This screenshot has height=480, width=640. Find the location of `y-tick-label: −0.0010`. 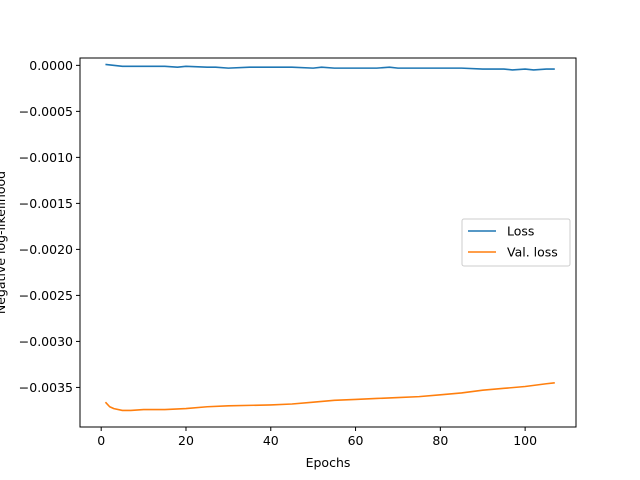

y-tick-label: −0.0010 is located at coordinates (46, 157).